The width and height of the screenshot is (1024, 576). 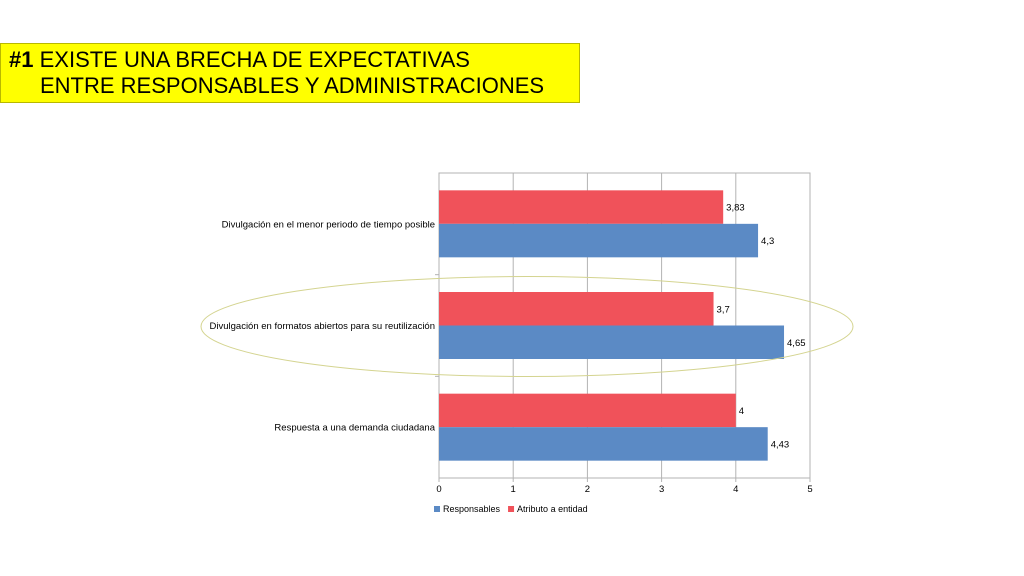 I want to click on slide-title-line1: #1 EXISTE UNA BRECHA DE EXPECTATIVAS, so click(x=294, y=60).